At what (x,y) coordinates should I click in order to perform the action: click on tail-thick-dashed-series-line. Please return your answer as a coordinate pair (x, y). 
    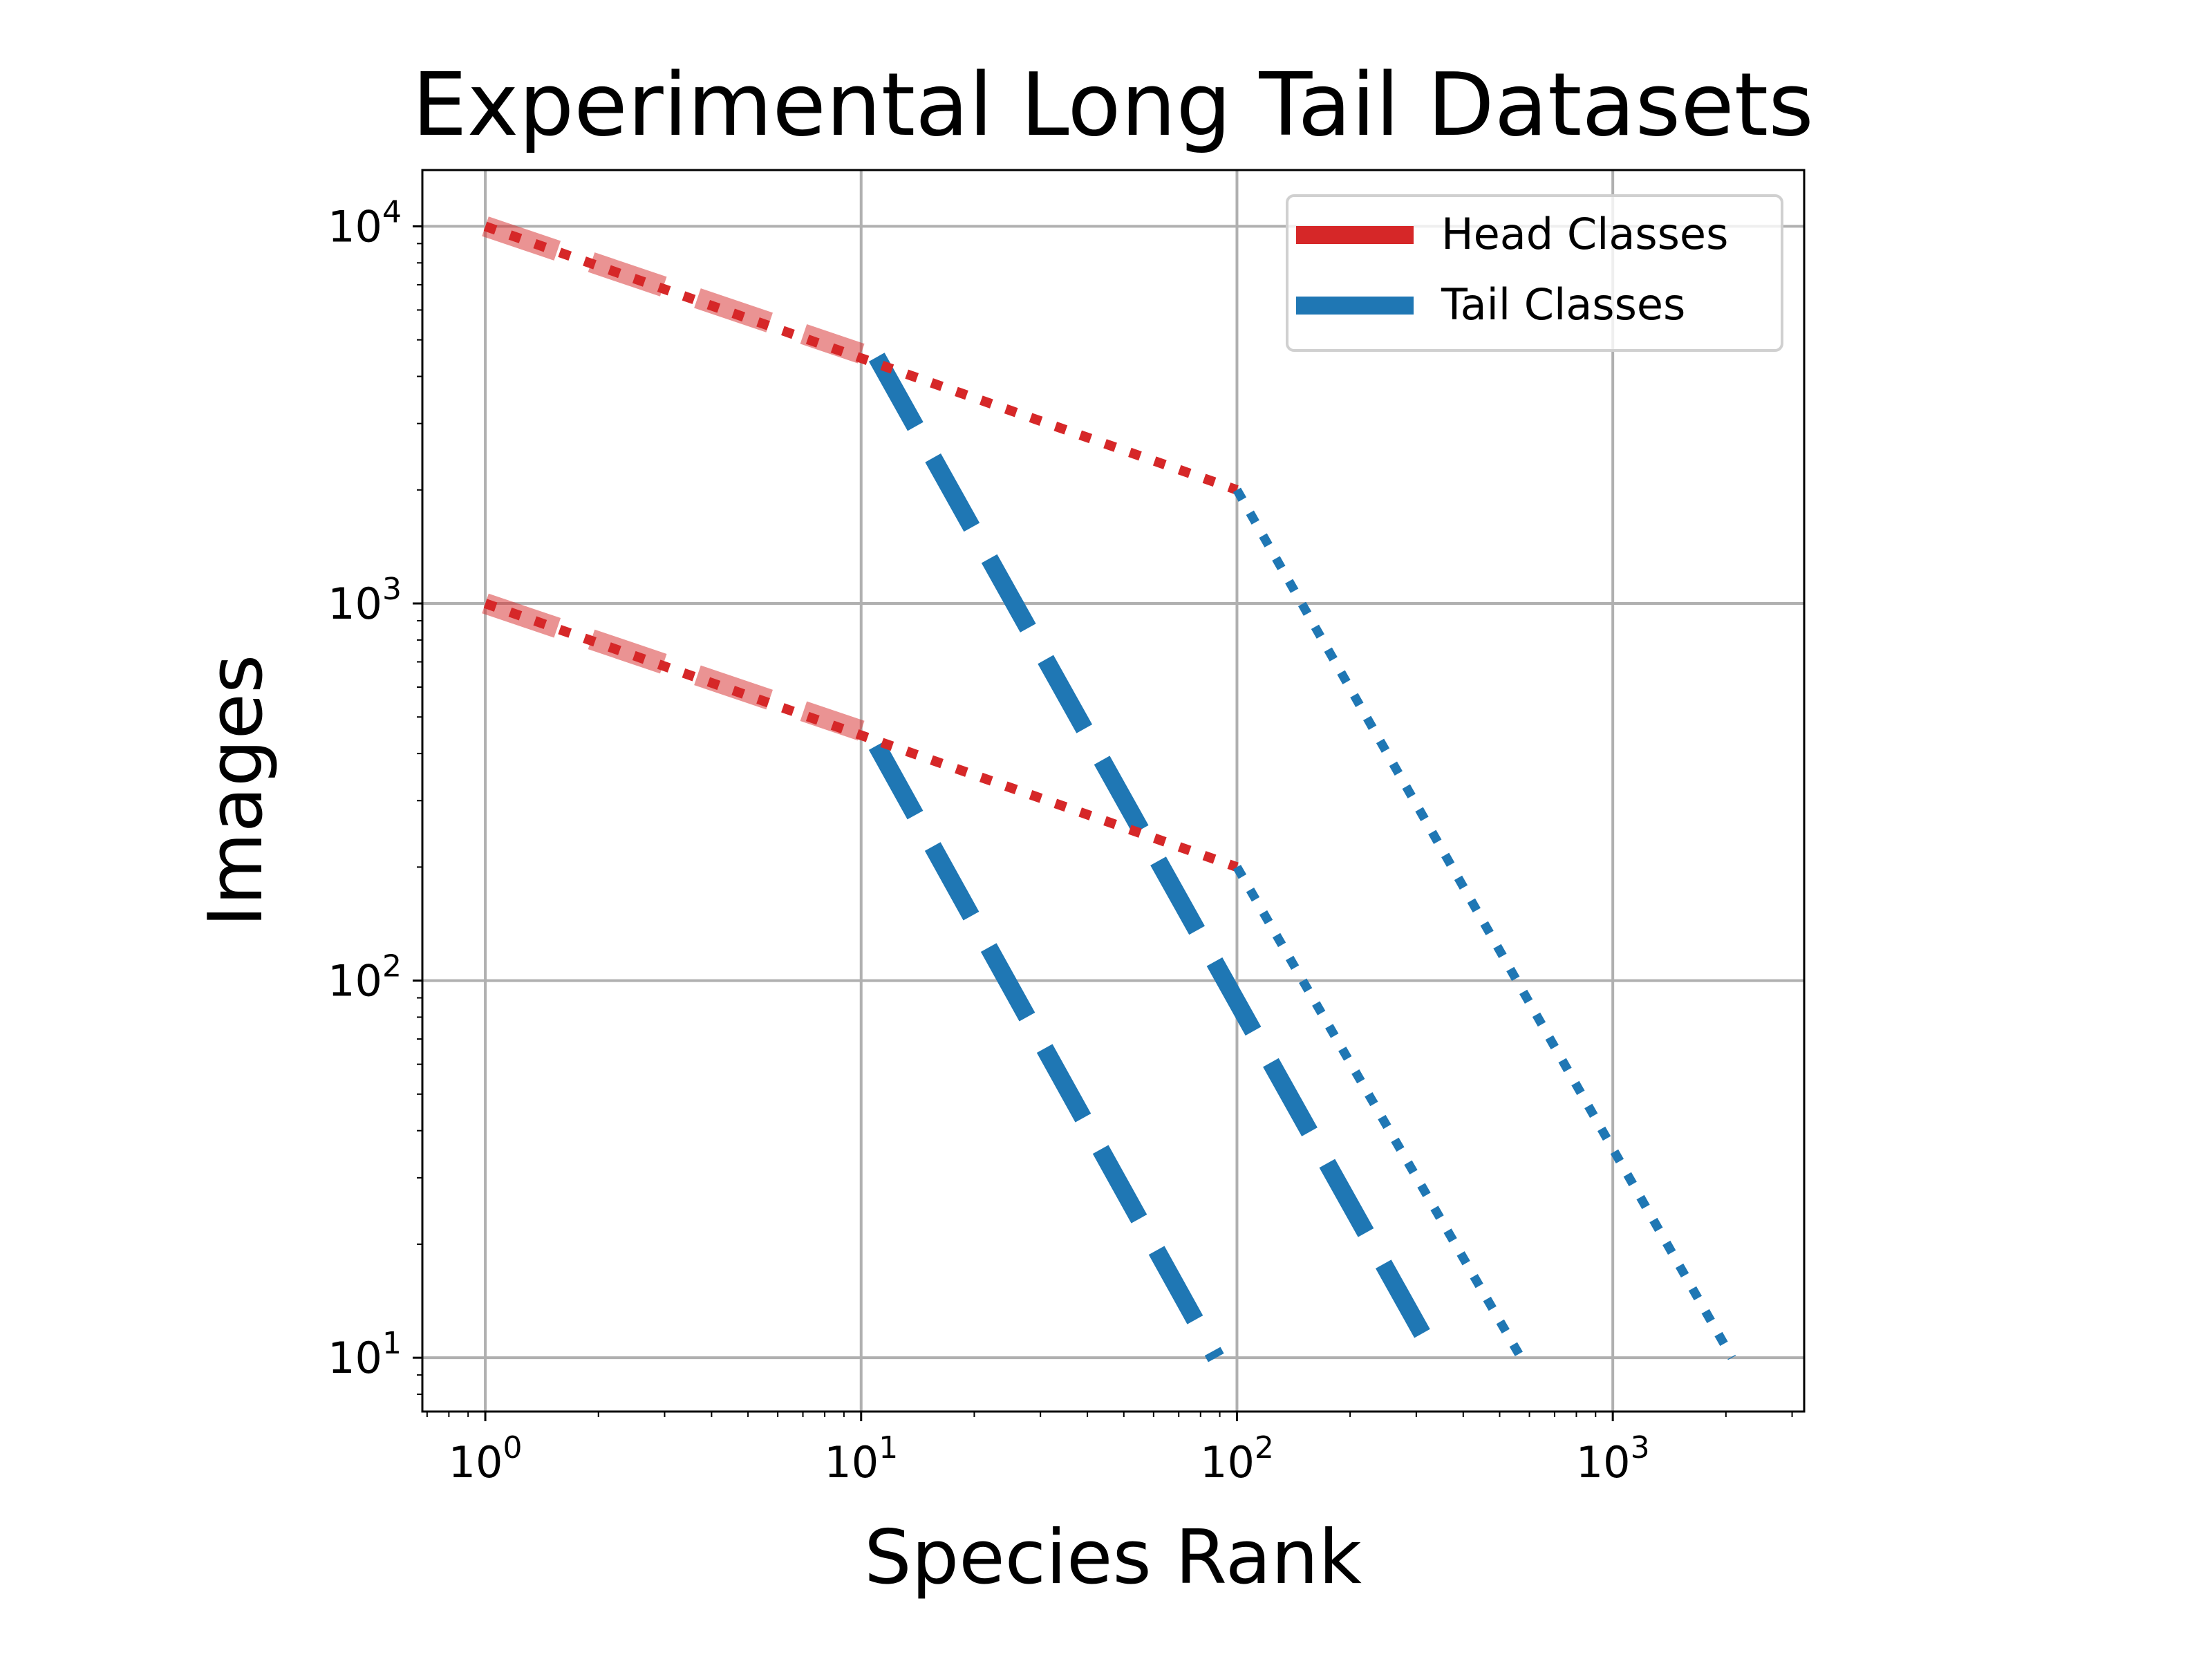
    Looking at the image, I should click on (1046, 1051).